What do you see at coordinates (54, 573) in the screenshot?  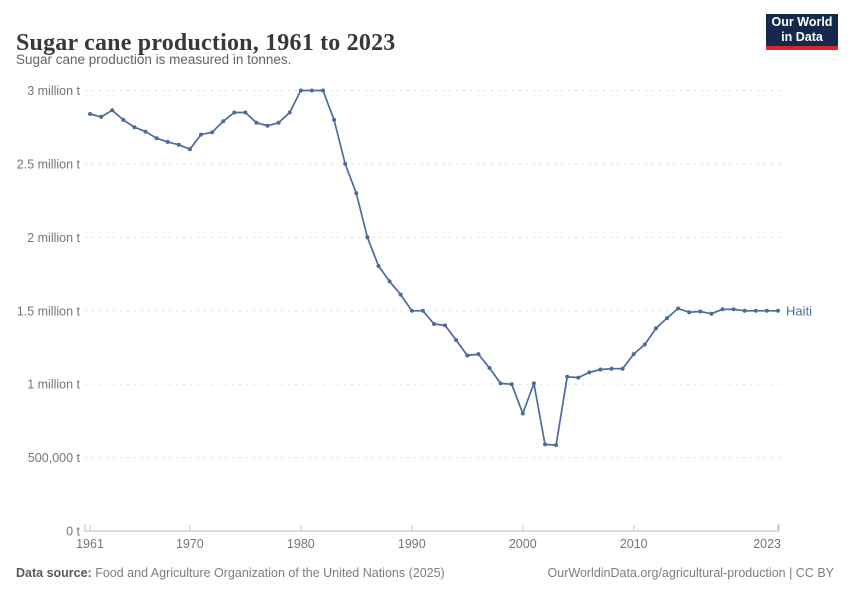 I see `data-source-label: Data source:` at bounding box center [54, 573].